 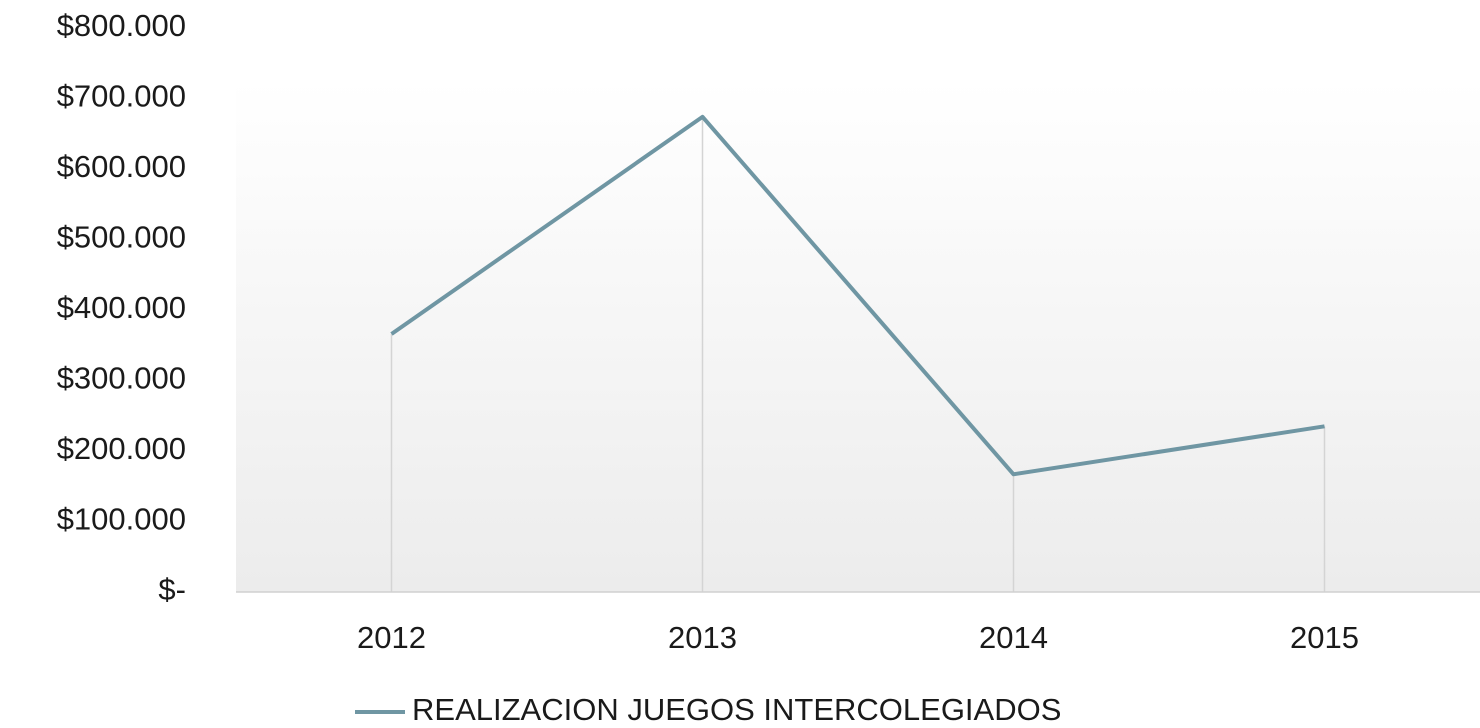 What do you see at coordinates (391, 637) in the screenshot?
I see `x-tick-label: 2012` at bounding box center [391, 637].